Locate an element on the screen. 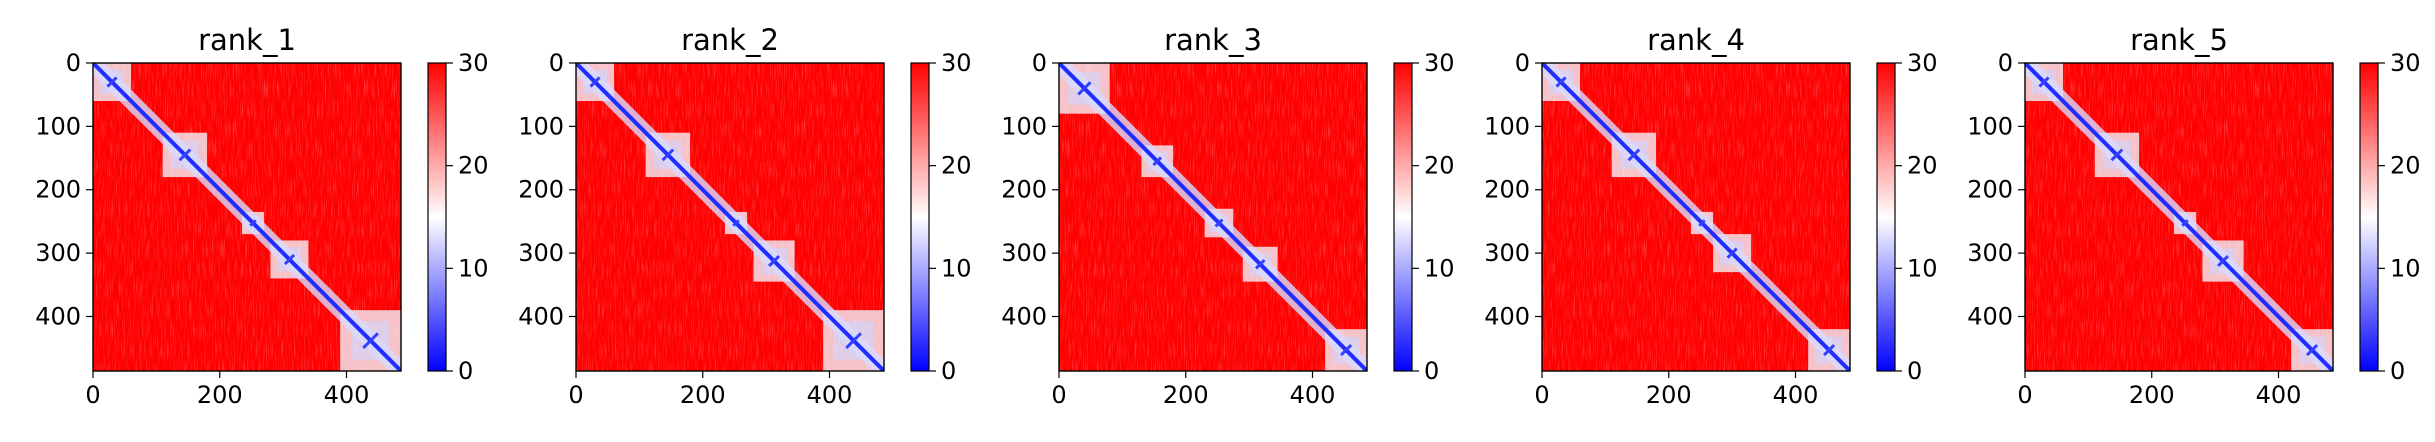 This screenshot has width=2435, height=442. panel-title: rank_4 is located at coordinates (1696, 40).